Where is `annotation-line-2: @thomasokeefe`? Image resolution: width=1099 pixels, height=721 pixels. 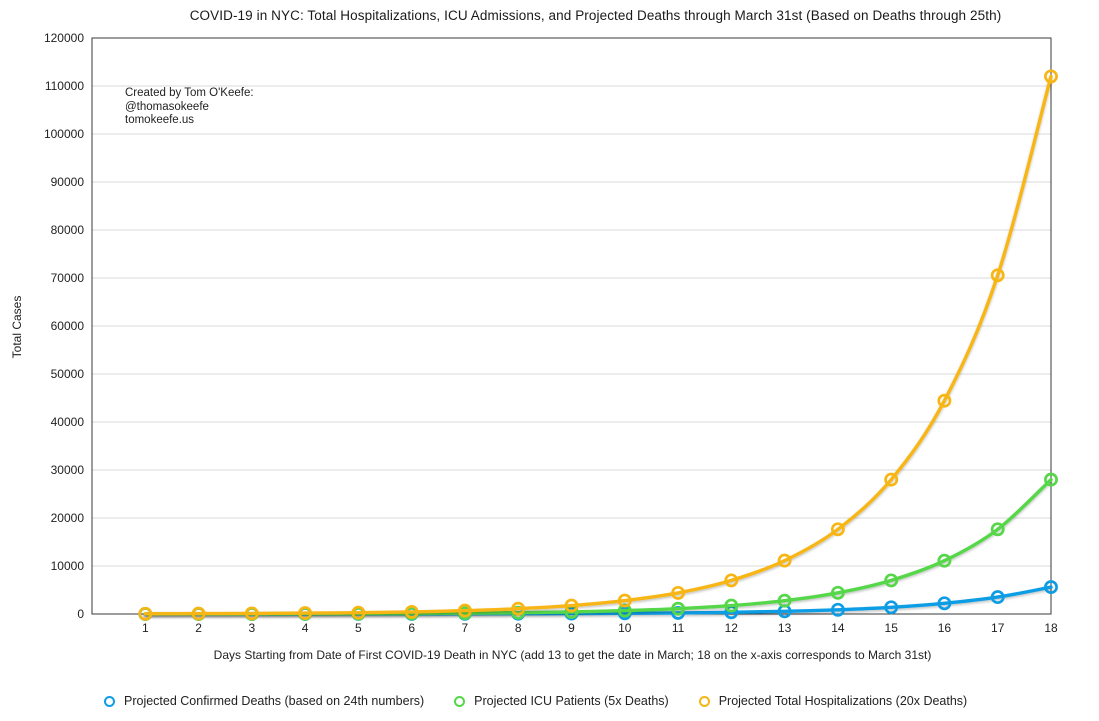 annotation-line-2: @thomasokeefe is located at coordinates (167, 106).